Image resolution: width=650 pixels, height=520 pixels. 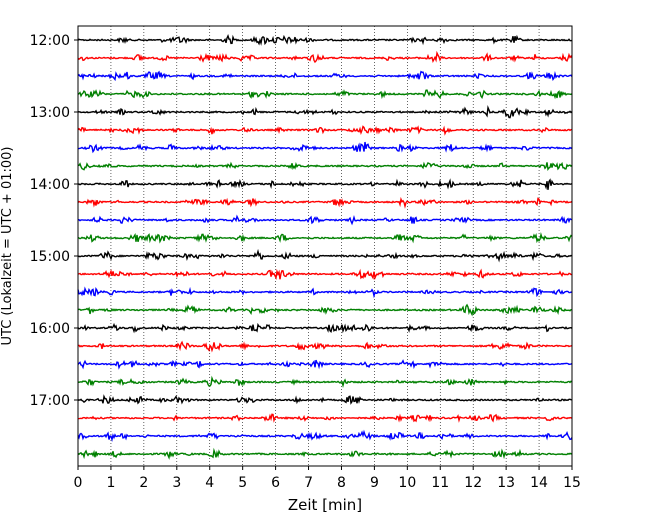 What do you see at coordinates (50, 41) in the screenshot?
I see `y-tick-label: 12:00` at bounding box center [50, 41].